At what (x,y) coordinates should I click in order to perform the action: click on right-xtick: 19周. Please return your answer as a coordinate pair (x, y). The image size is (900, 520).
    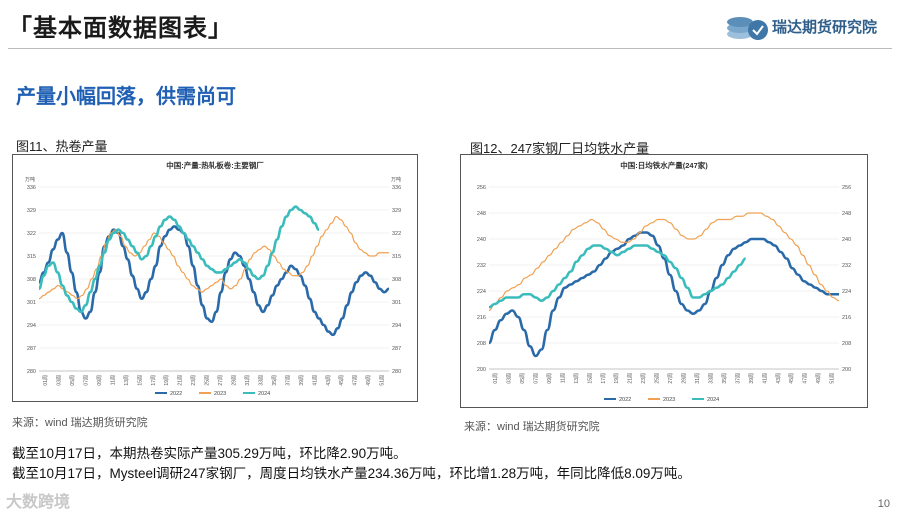
    Looking at the image, I should click on (617, 378).